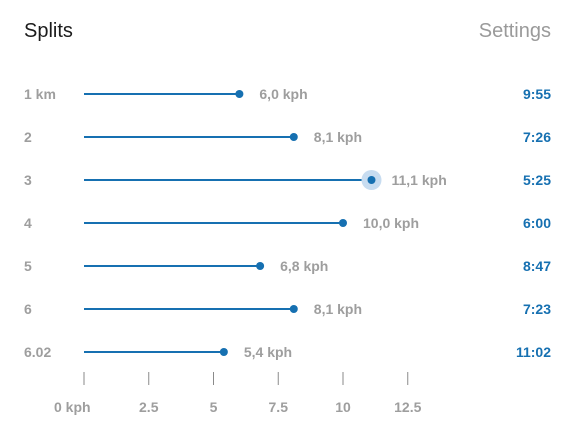 The height and width of the screenshot is (436, 574). What do you see at coordinates (304, 266) in the screenshot?
I see `speed-label: 6,8 kph` at bounding box center [304, 266].